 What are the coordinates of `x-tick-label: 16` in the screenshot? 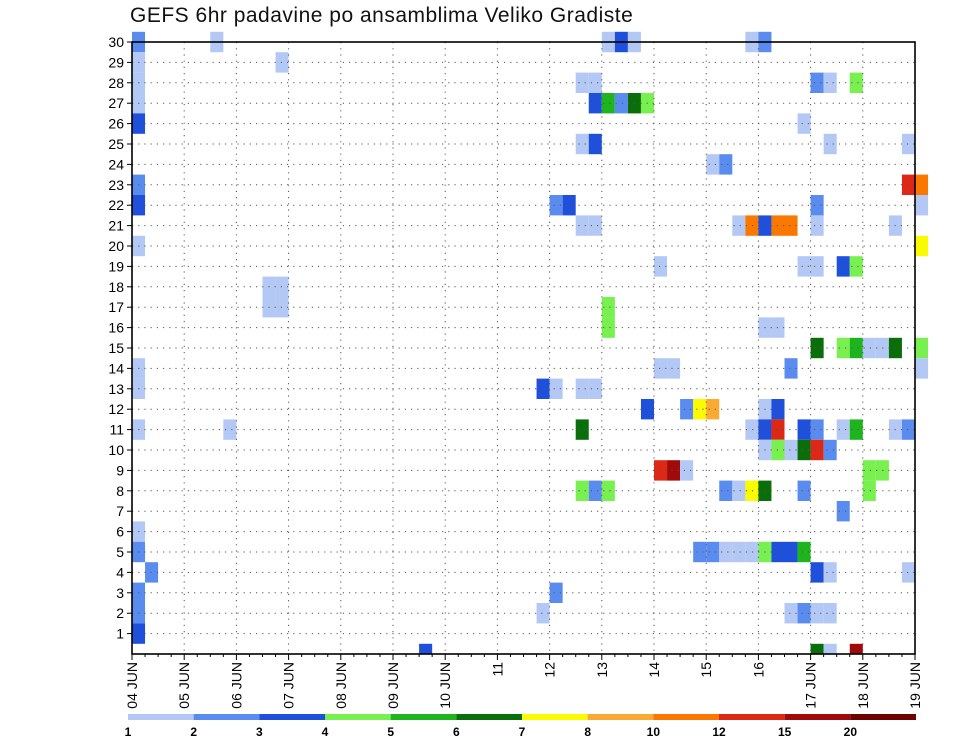 It's located at (758, 670).